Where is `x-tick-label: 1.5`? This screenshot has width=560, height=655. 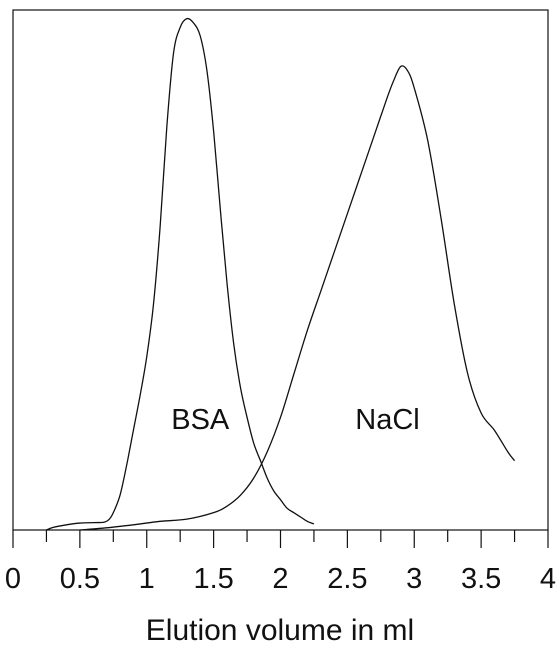
x-tick-label: 1.5 is located at coordinates (213, 579).